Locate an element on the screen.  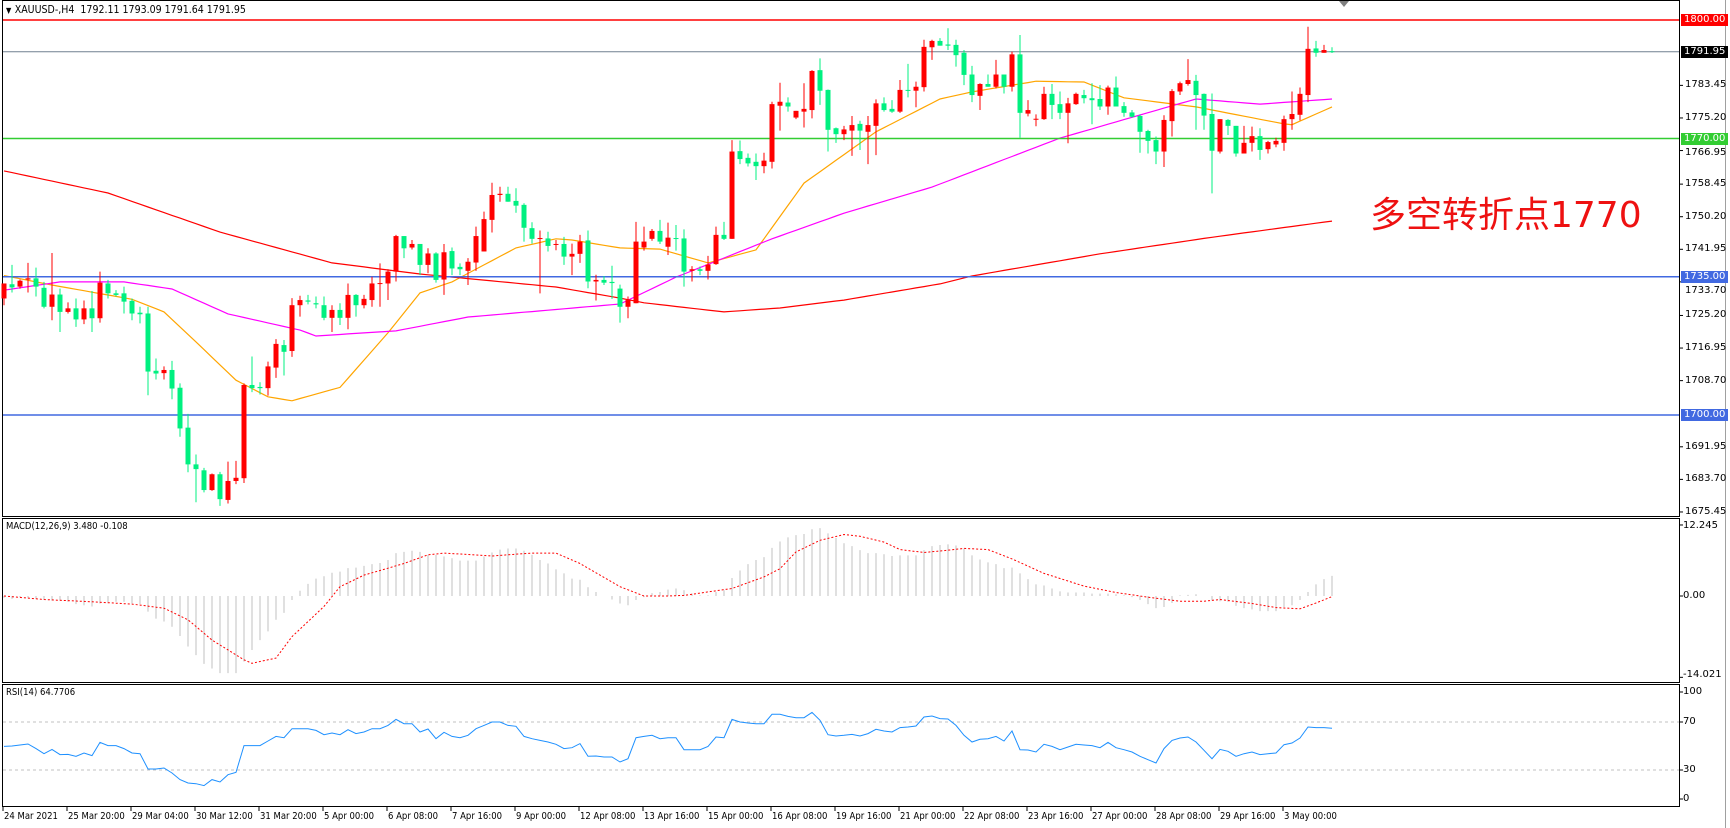
price-label-support-1700: 1700.00 is located at coordinates (1705, 415).